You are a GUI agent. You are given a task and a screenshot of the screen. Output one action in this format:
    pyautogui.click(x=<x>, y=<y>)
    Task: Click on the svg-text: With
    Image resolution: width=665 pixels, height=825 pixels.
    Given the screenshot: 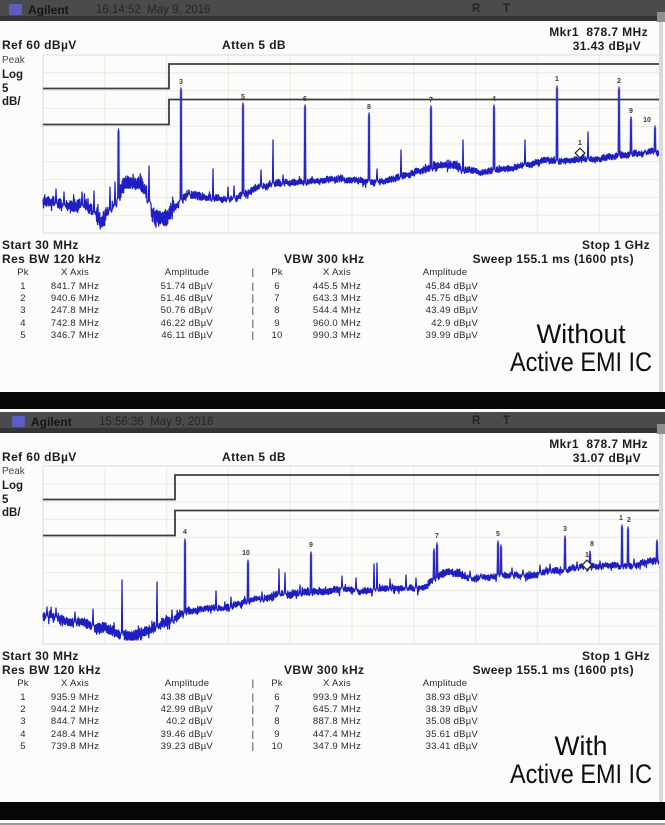 What is the action you would take?
    pyautogui.click(x=581, y=746)
    